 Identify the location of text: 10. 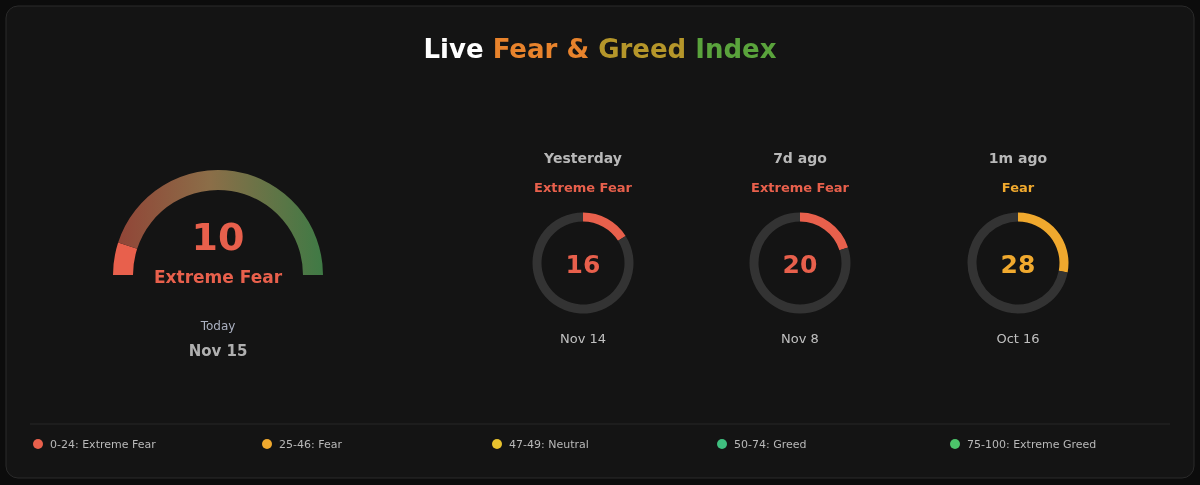
(218, 237).